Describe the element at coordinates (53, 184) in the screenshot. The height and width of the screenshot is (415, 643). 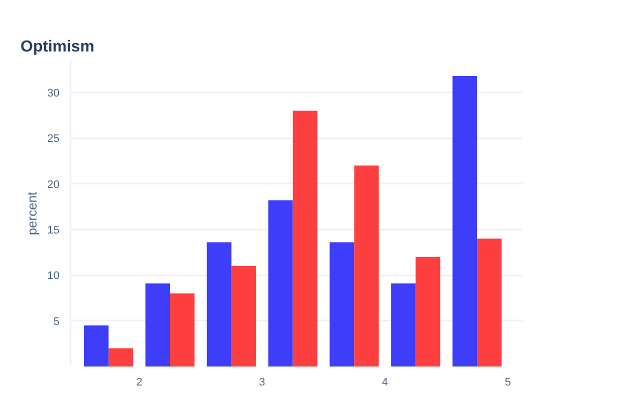
I see `y-tick-label: 20` at that location.